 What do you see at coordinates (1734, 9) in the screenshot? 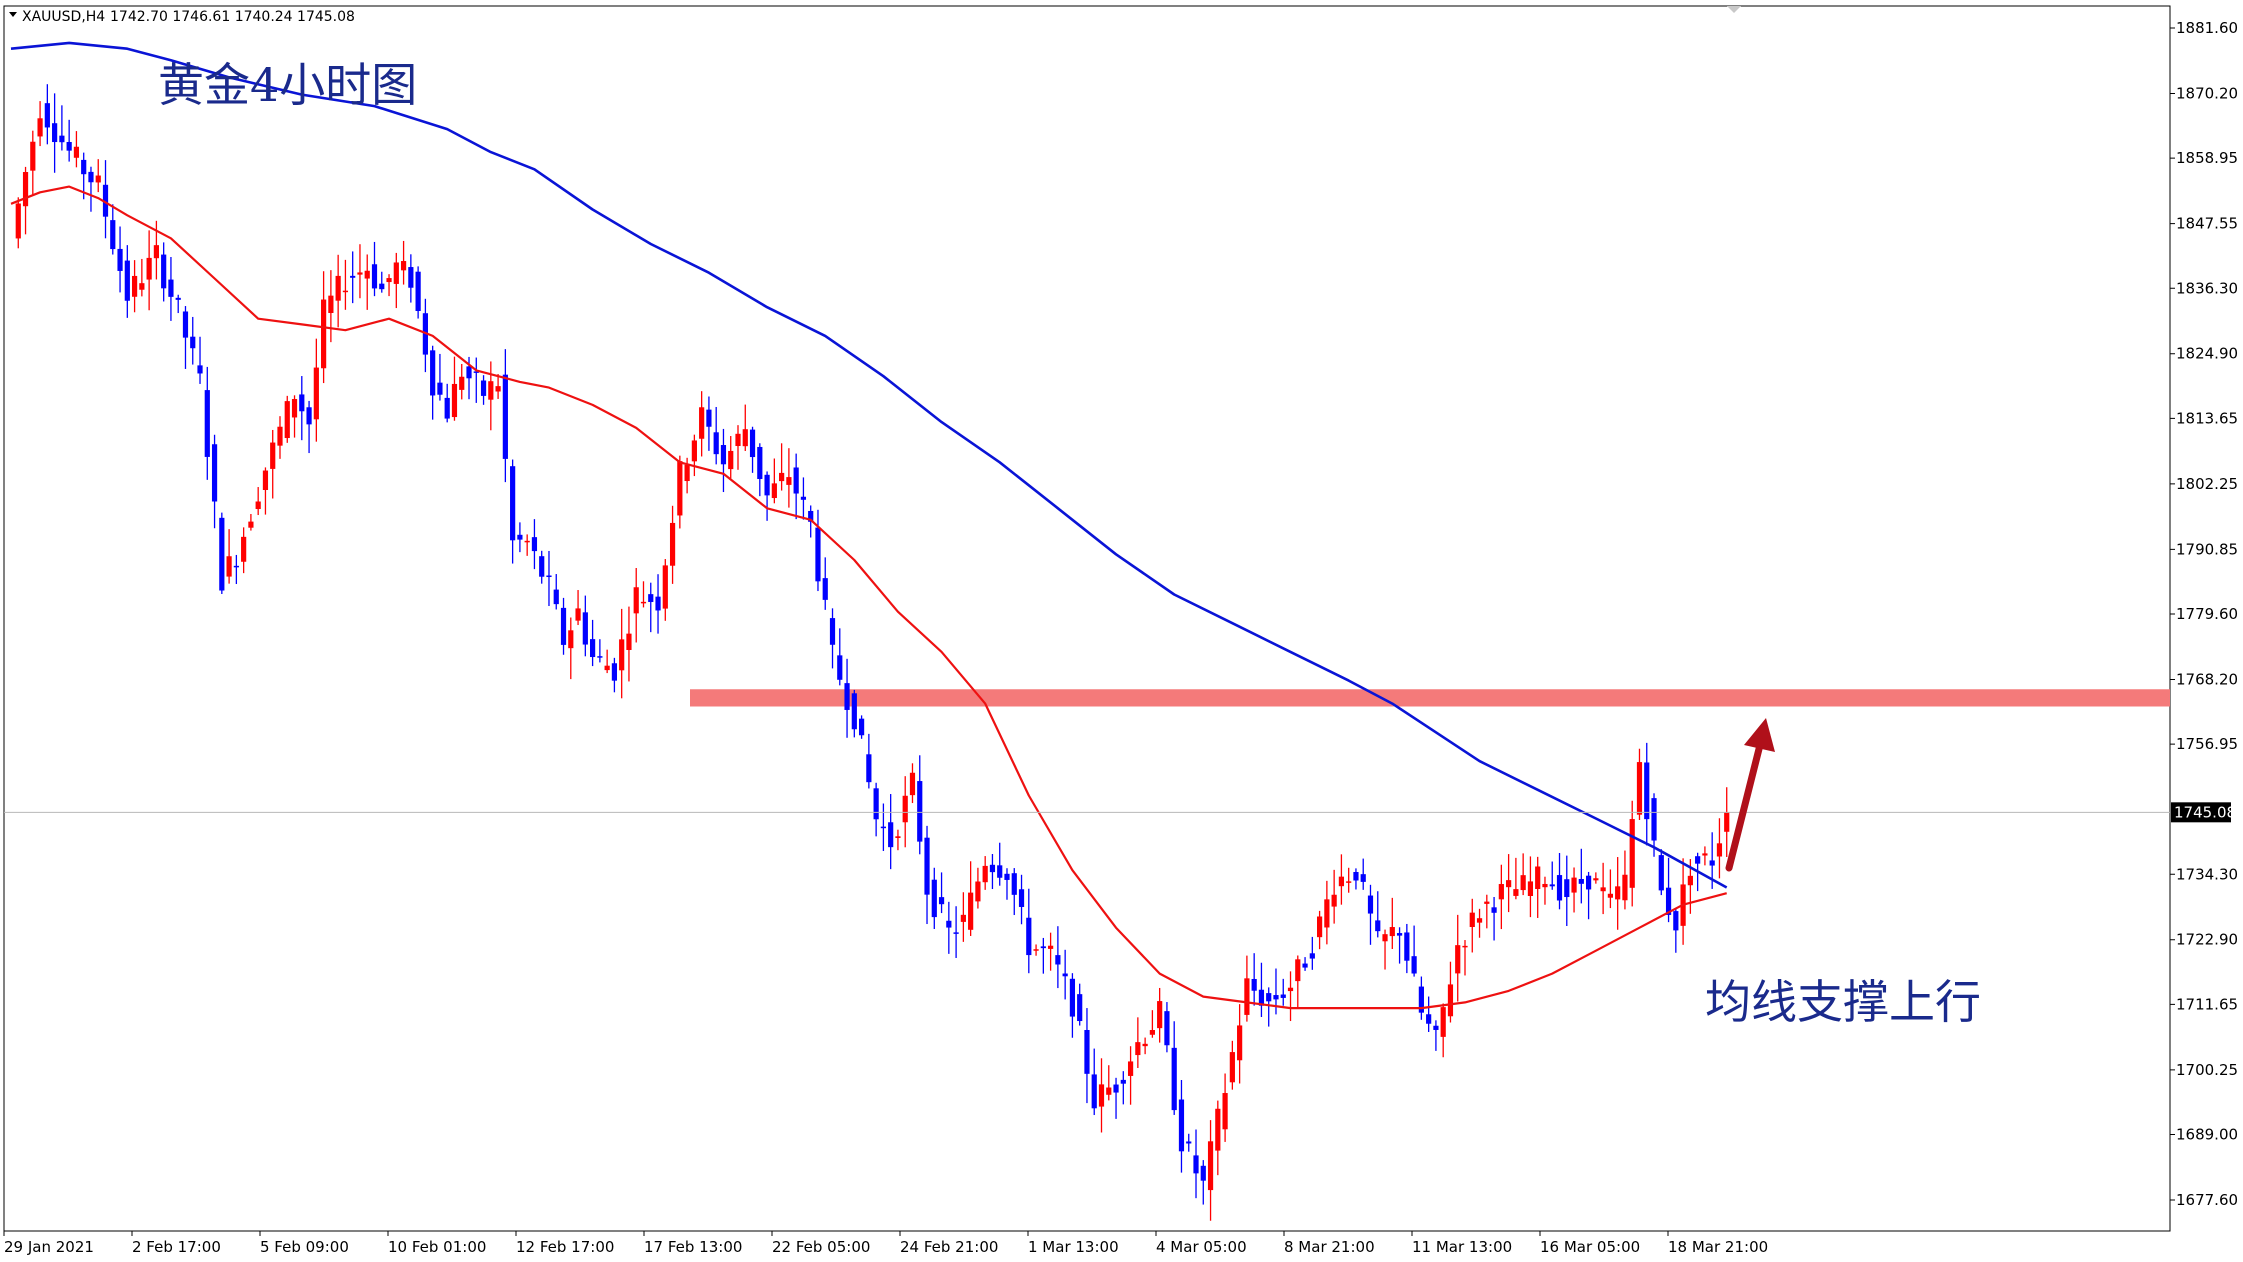
I see `scroll-marker-icon` at bounding box center [1734, 9].